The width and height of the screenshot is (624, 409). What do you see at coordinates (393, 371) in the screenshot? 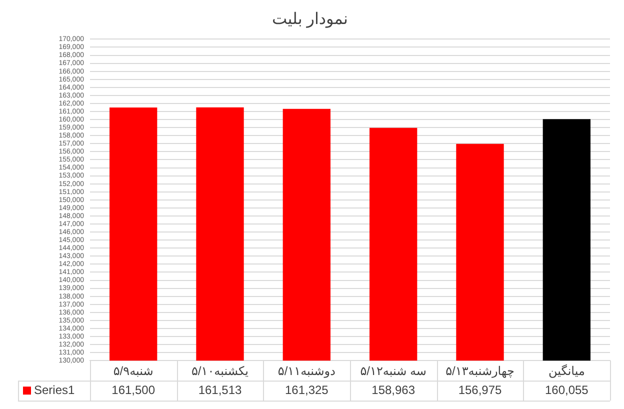
I see `x-tick-label: سه شنبه۵/۱۲` at bounding box center [393, 371].